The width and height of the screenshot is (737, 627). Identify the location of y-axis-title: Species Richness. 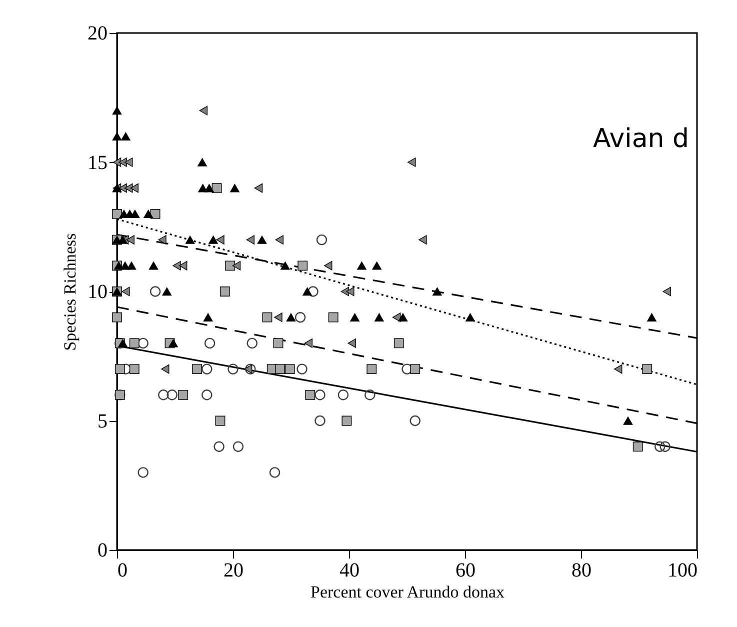
(70, 292).